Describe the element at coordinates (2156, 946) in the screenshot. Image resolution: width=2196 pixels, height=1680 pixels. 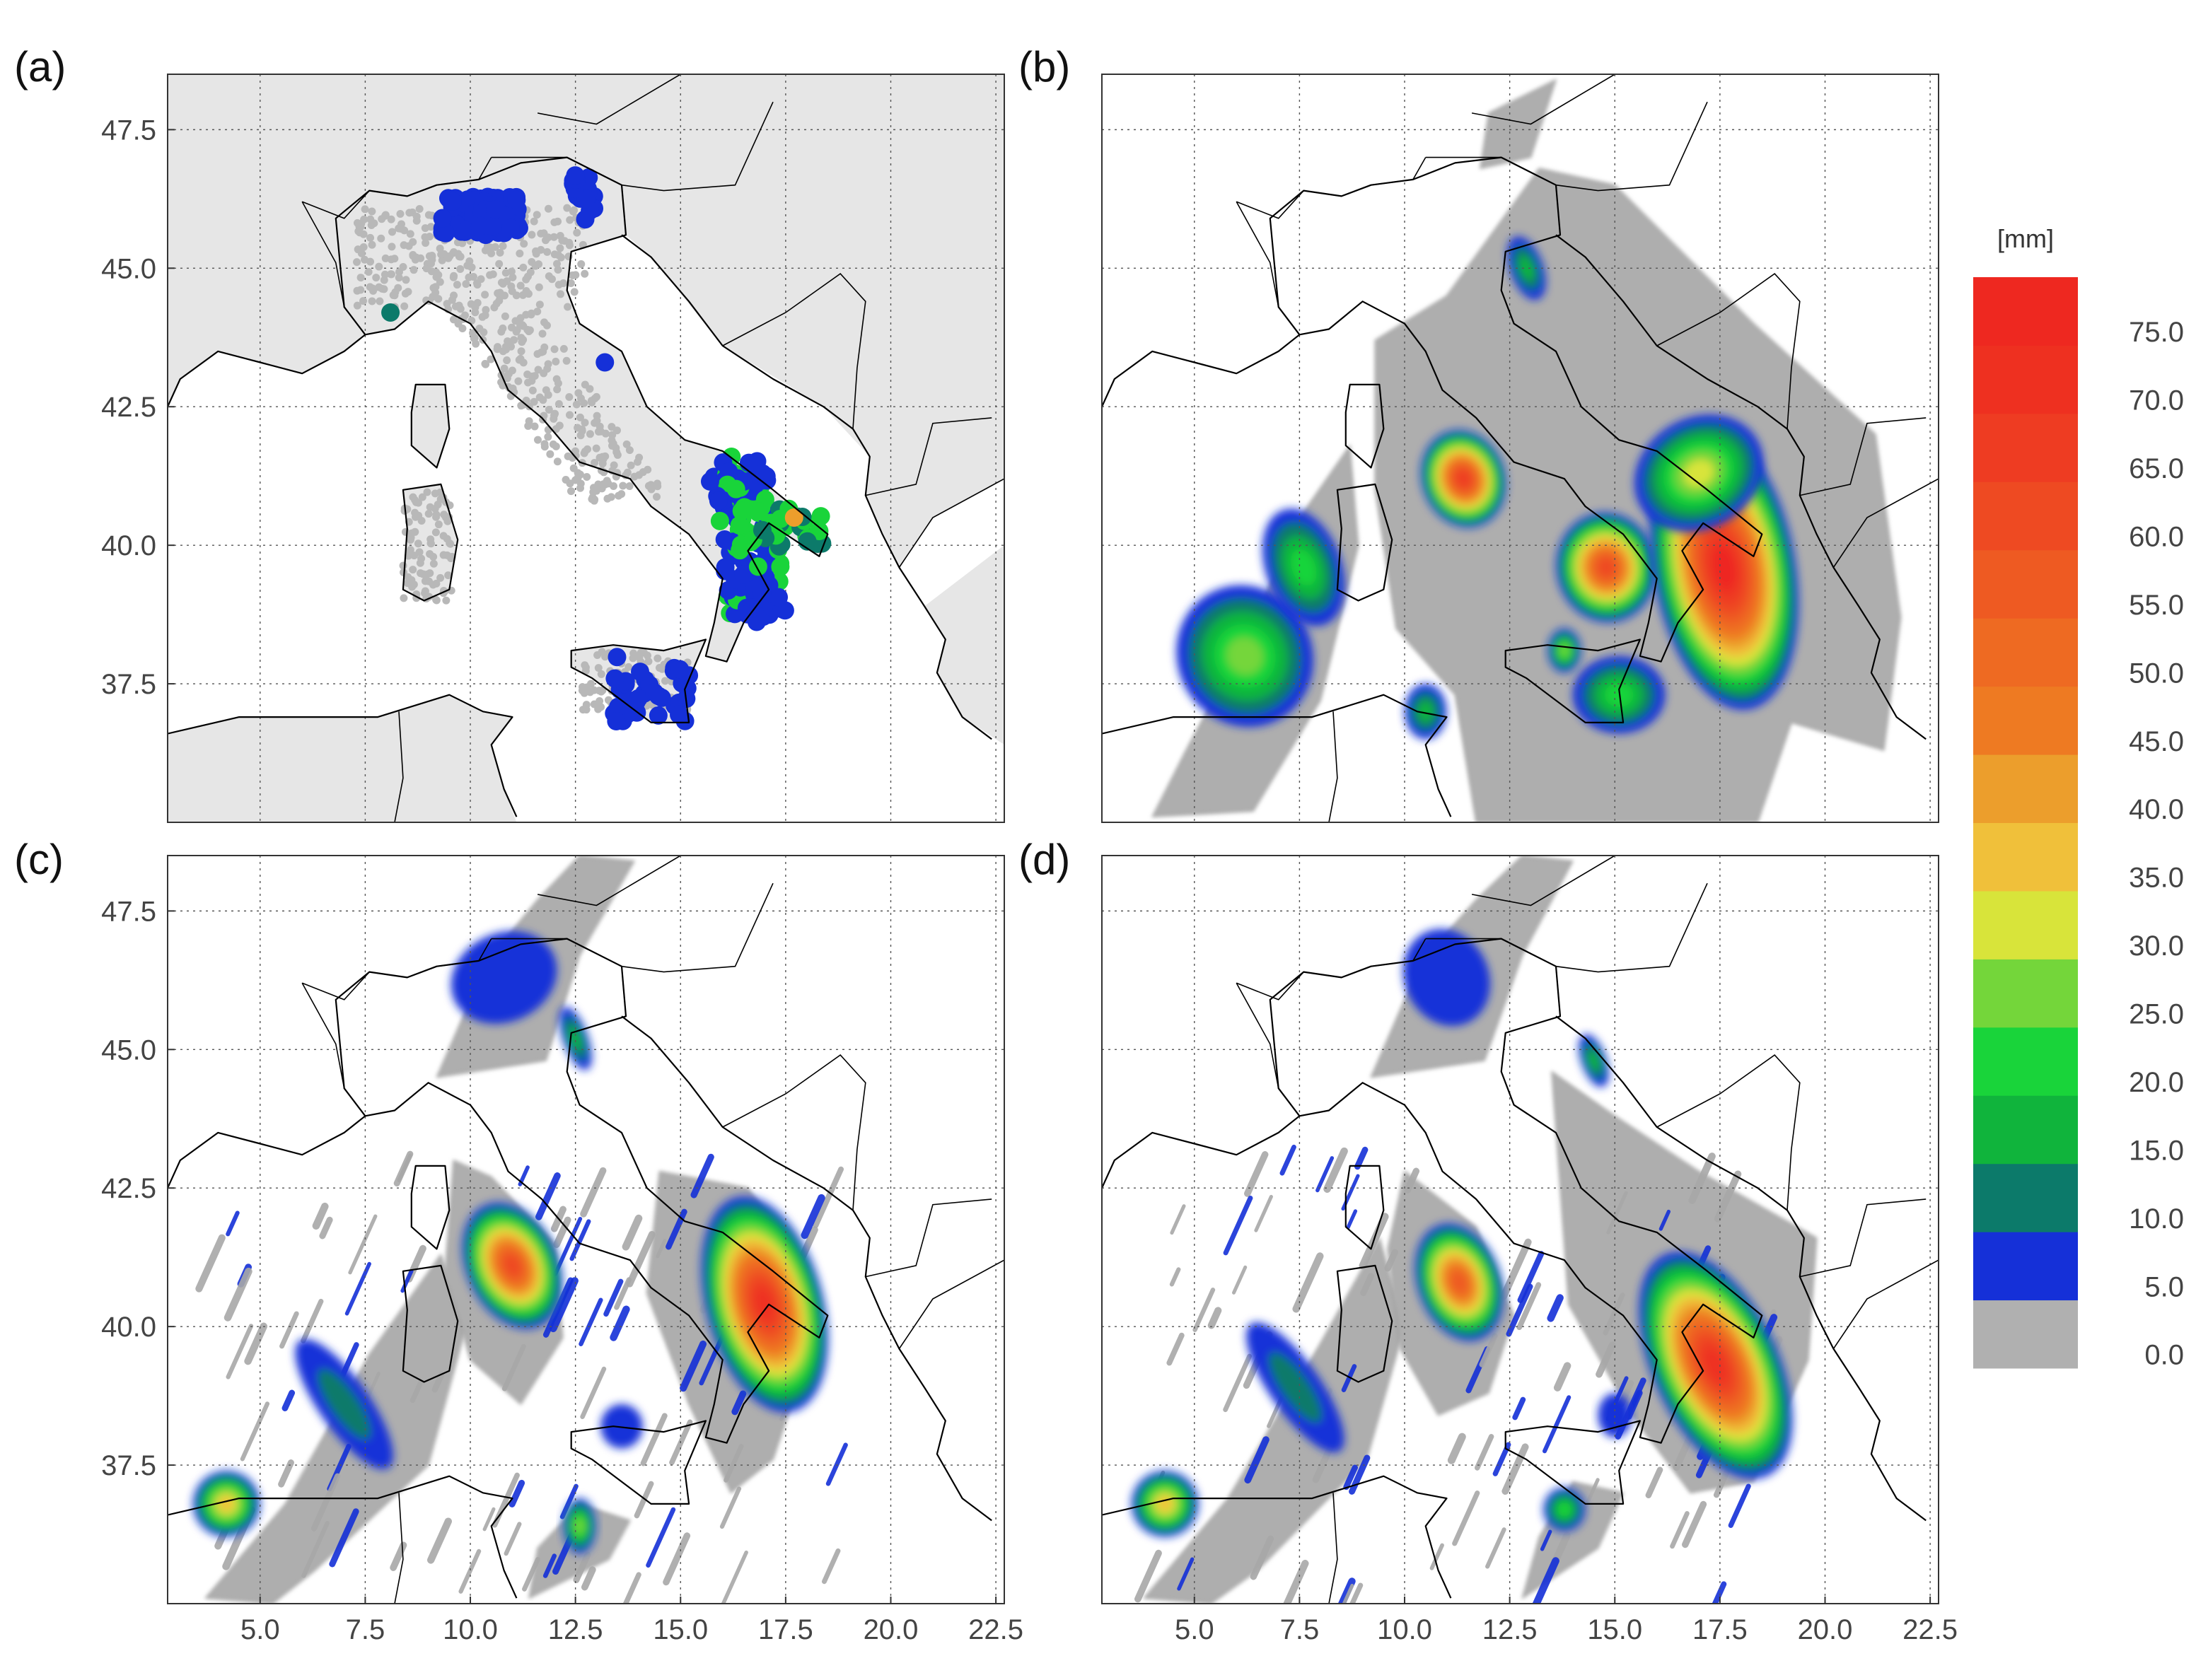
I see `colorbar-label: 30.0` at that location.